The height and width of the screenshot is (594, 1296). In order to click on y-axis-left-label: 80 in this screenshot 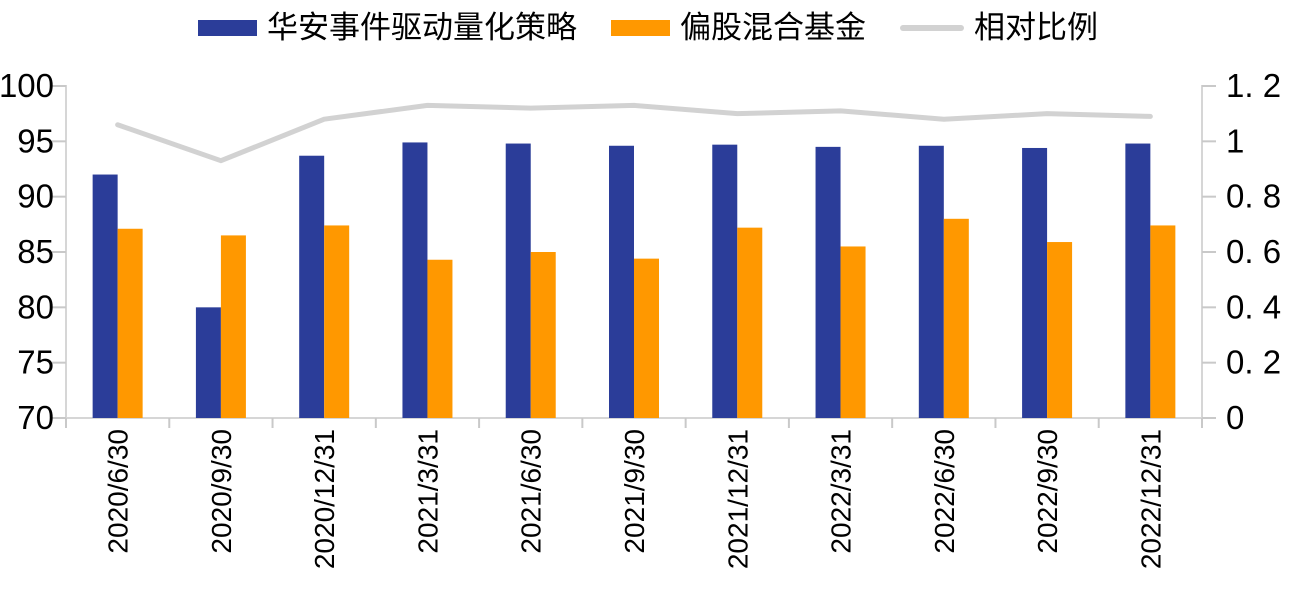, I will do `click(35, 306)`.